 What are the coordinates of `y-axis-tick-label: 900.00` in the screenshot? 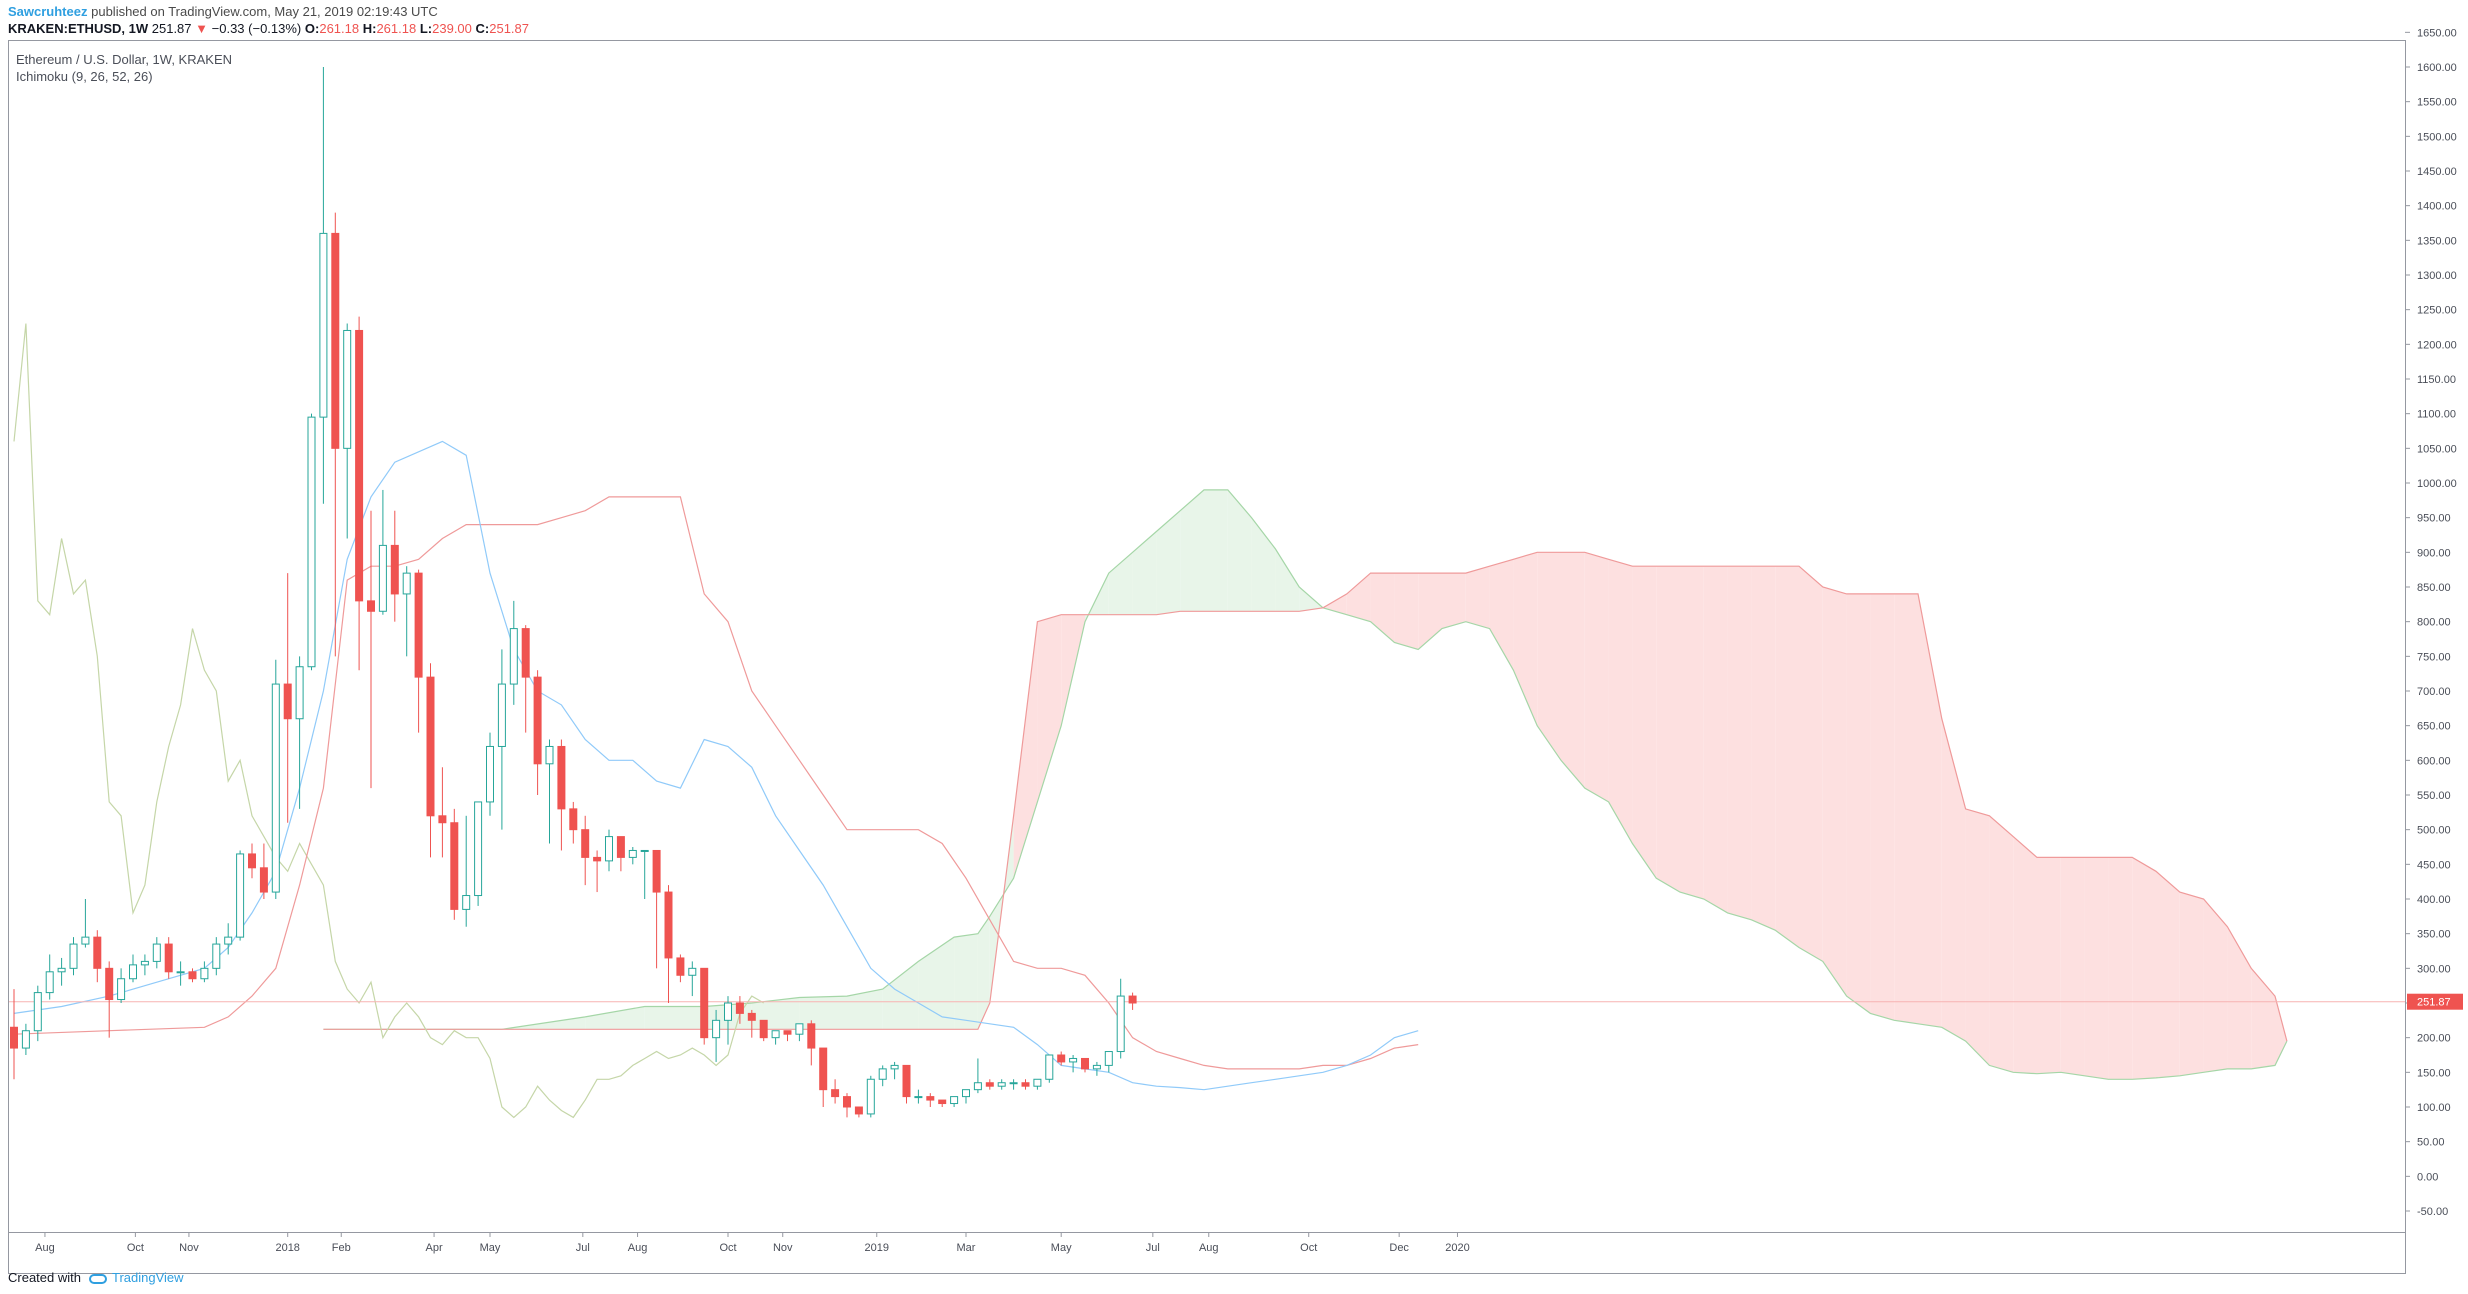 It's located at (2434, 553).